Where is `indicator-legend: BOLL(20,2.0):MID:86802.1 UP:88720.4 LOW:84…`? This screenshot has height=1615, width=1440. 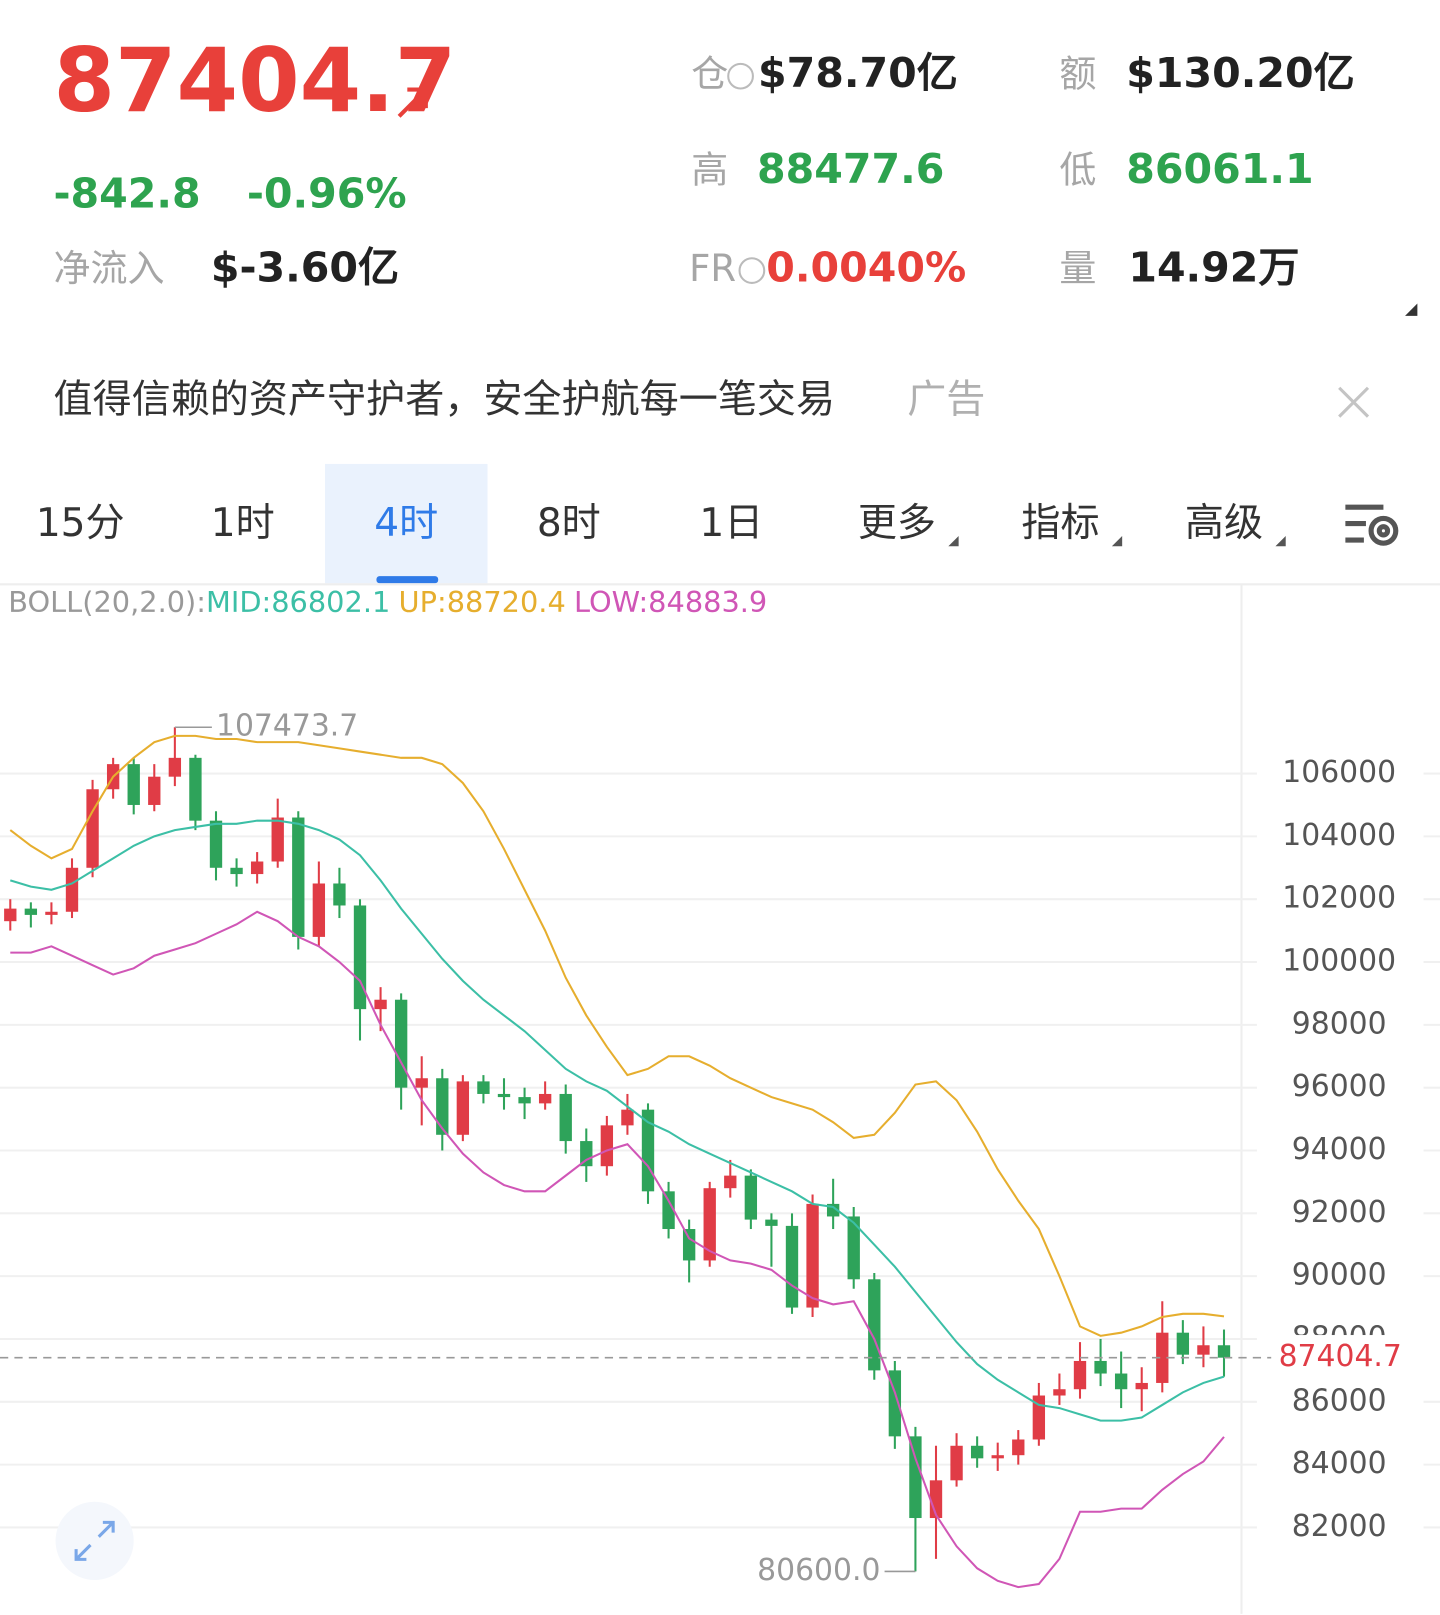 indicator-legend: BOLL(20,2.0):MID:86802.1 UP:88720.4 LOW:84… is located at coordinates (387, 602).